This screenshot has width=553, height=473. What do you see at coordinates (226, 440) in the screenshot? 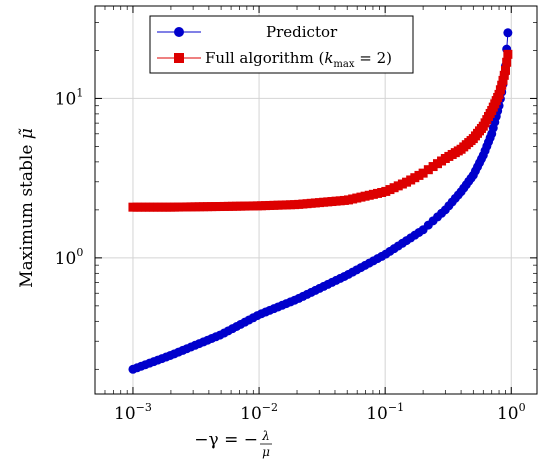
I see `x-axis-label-prefix: −γ = −` at bounding box center [226, 440].